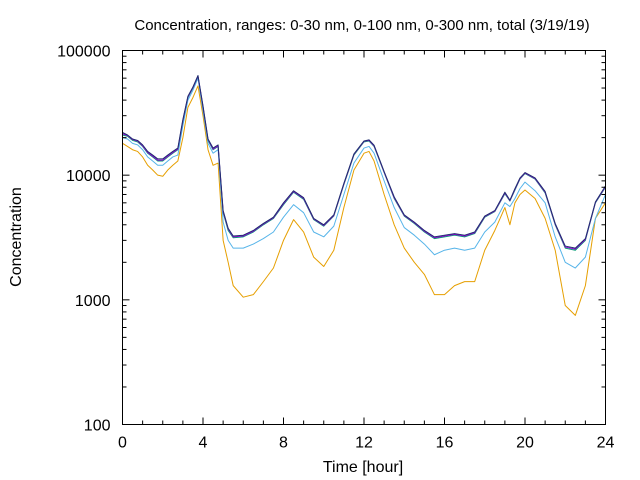 The width and height of the screenshot is (640, 480). I want to click on y-axis-label: Concentration, so click(16, 237).